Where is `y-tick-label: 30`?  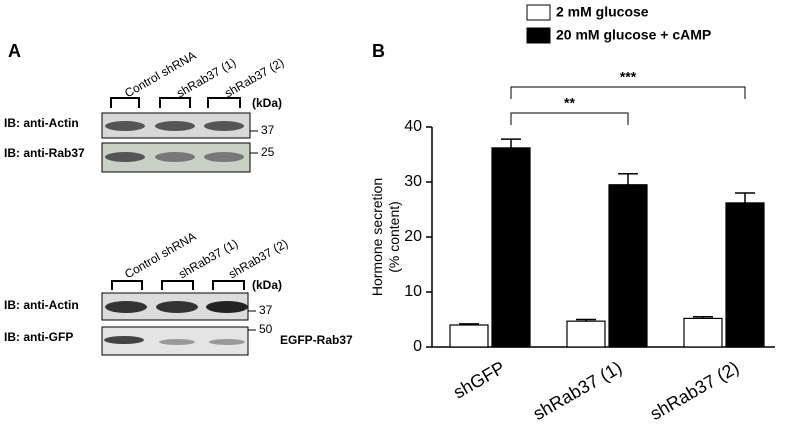 y-tick-label: 30 is located at coordinates (413, 181).